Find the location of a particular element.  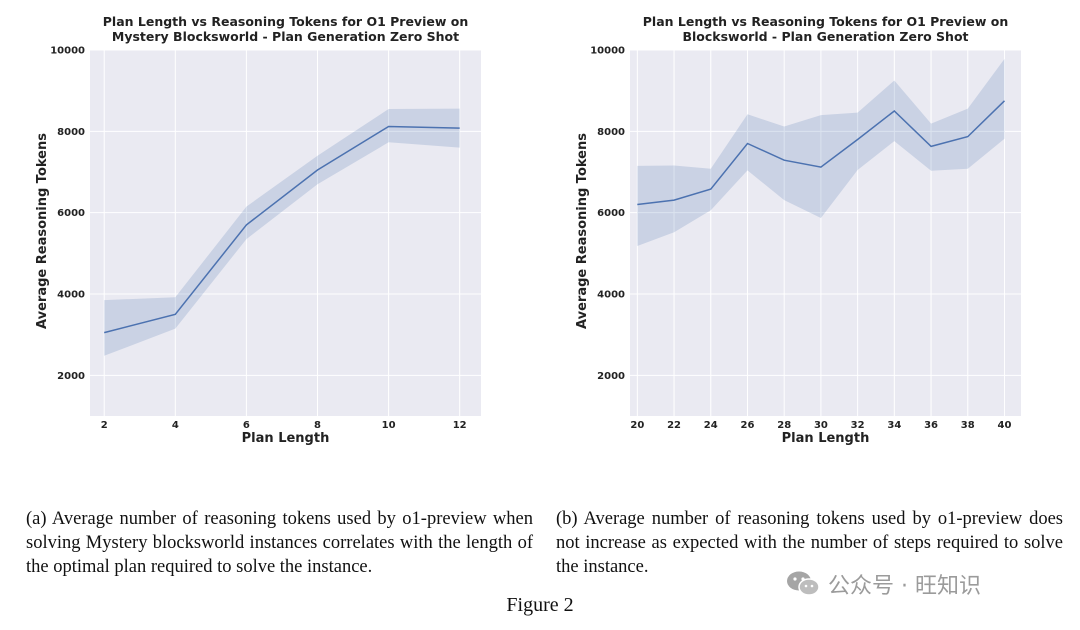

chart-a-y-tick-label: 6000 is located at coordinates (71, 213).